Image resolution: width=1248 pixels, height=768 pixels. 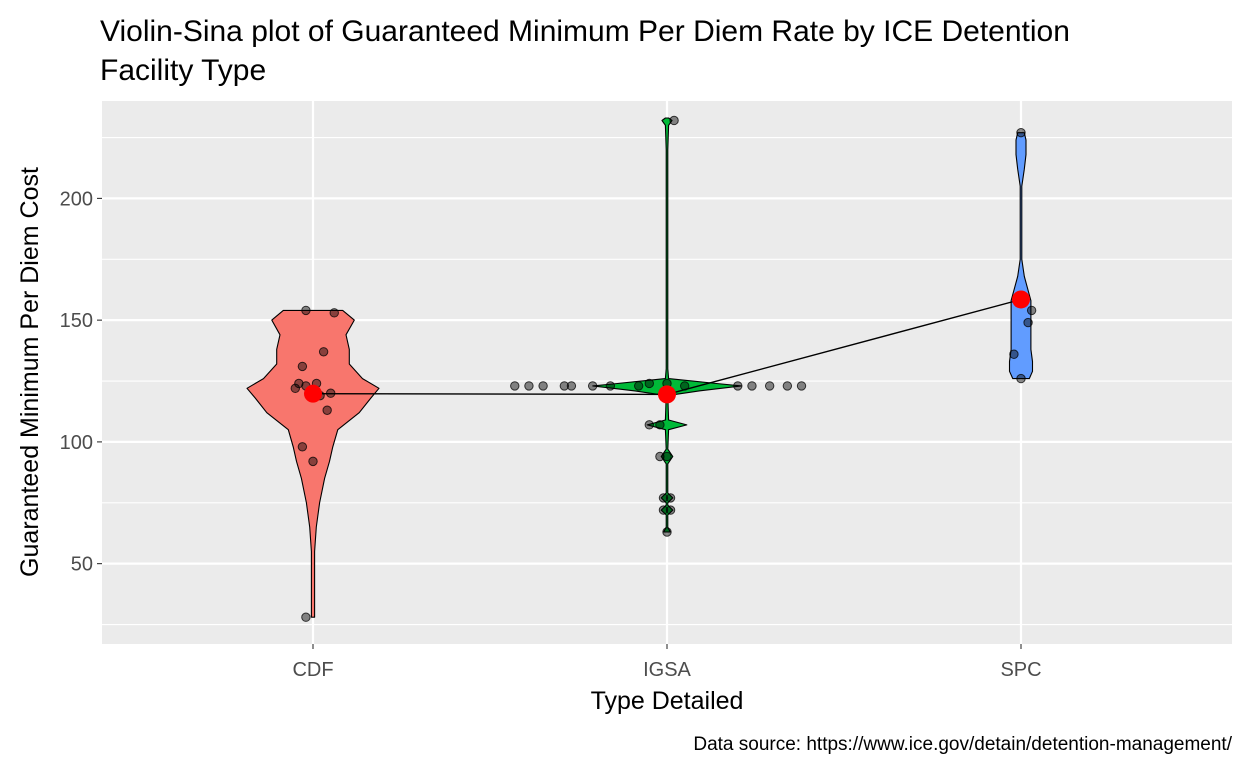 I want to click on violin-spc, so click(x=1021, y=256).